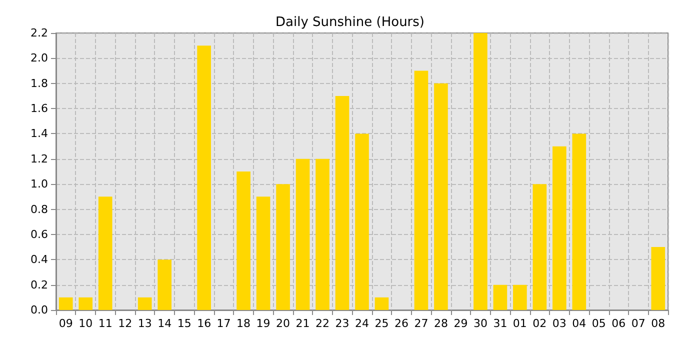 This screenshot has width=700, height=350. What do you see at coordinates (39, 310) in the screenshot?
I see `y-tick-label: 0.0` at bounding box center [39, 310].